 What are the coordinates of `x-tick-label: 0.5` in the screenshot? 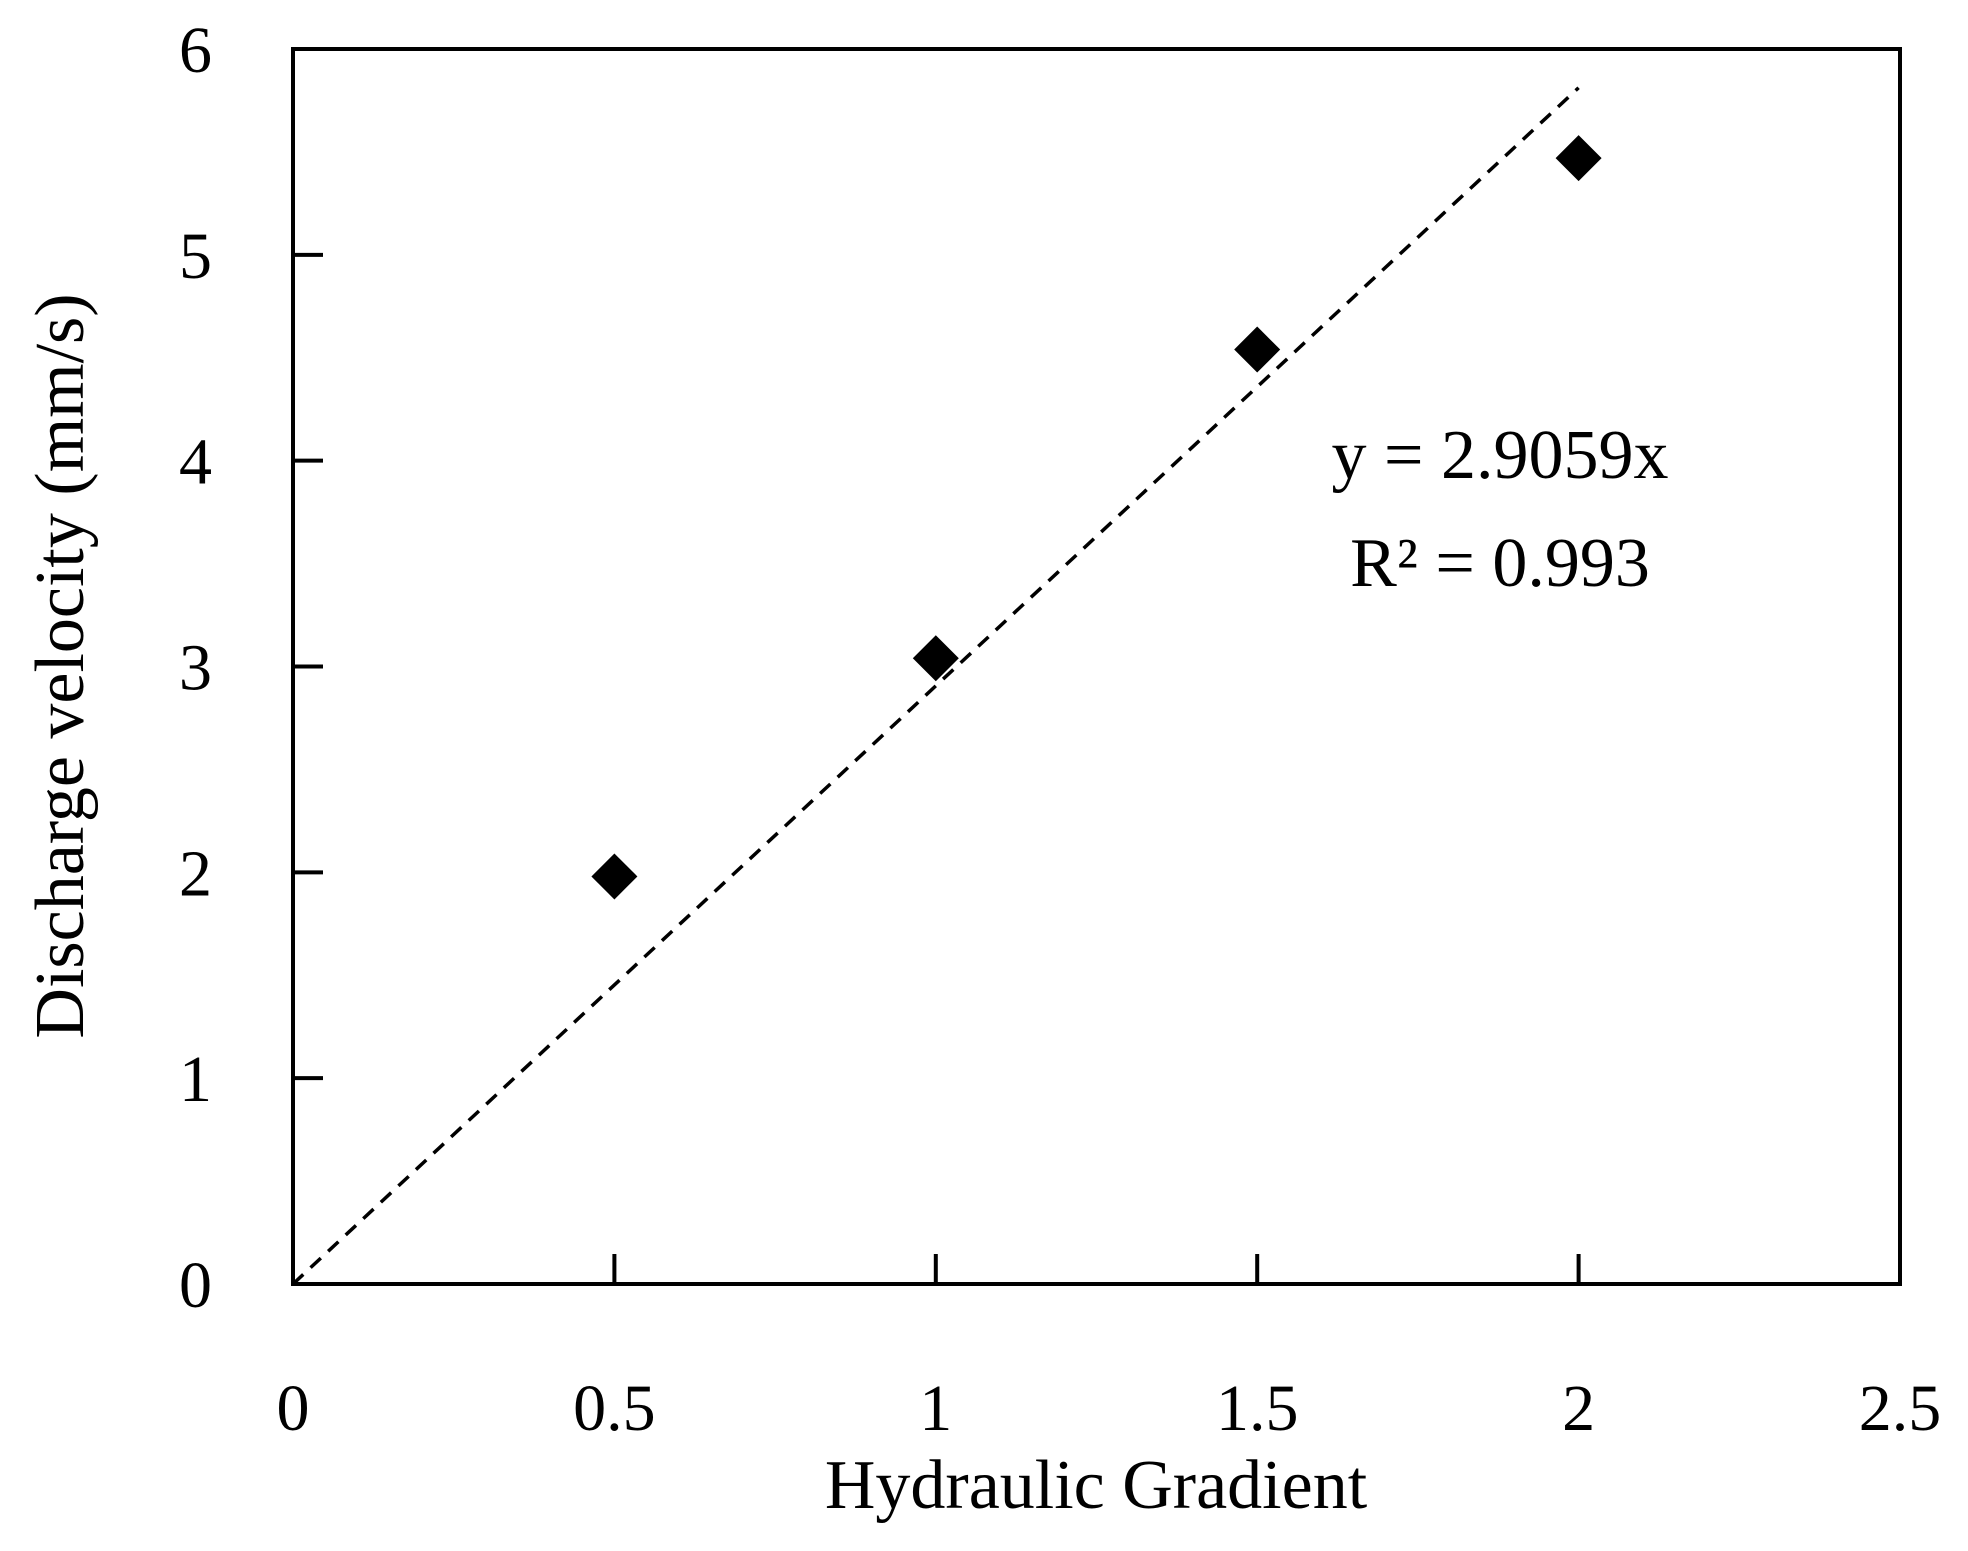 It's located at (614, 1408).